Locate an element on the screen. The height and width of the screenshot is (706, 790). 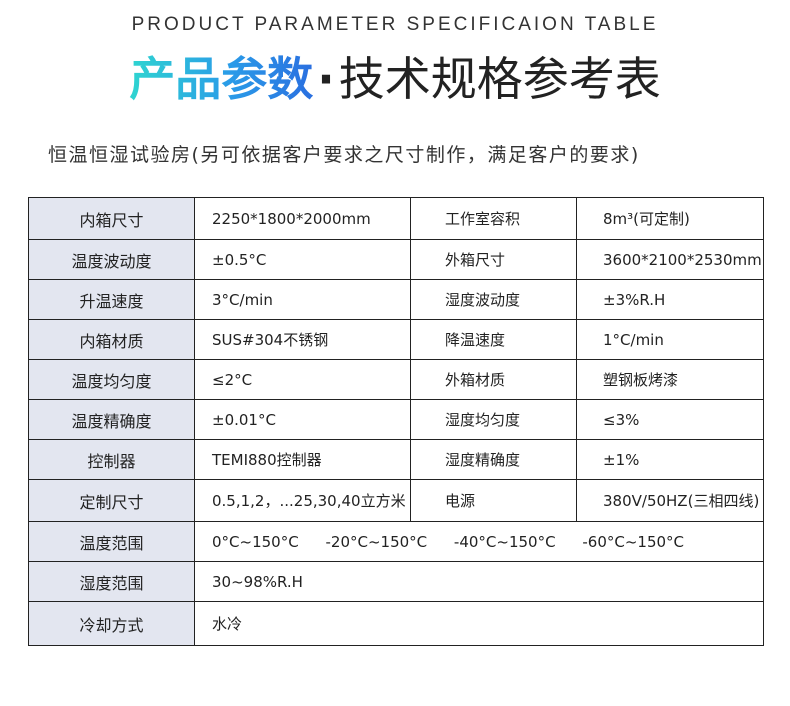
param-label: 电源 is located at coordinates (493, 500).